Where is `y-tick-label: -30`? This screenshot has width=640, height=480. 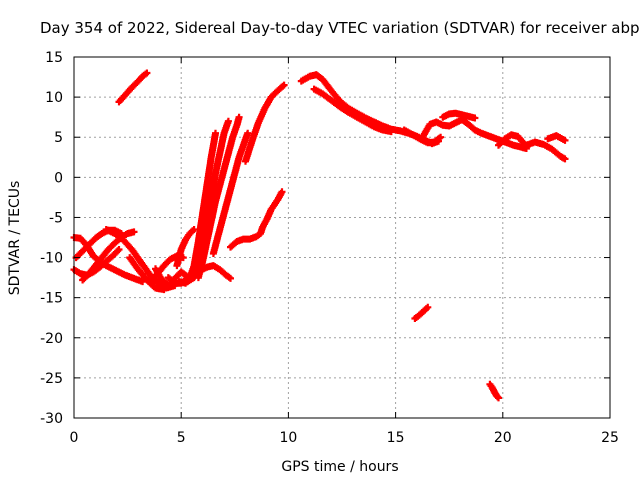 y-tick-label: -30 is located at coordinates (51, 419).